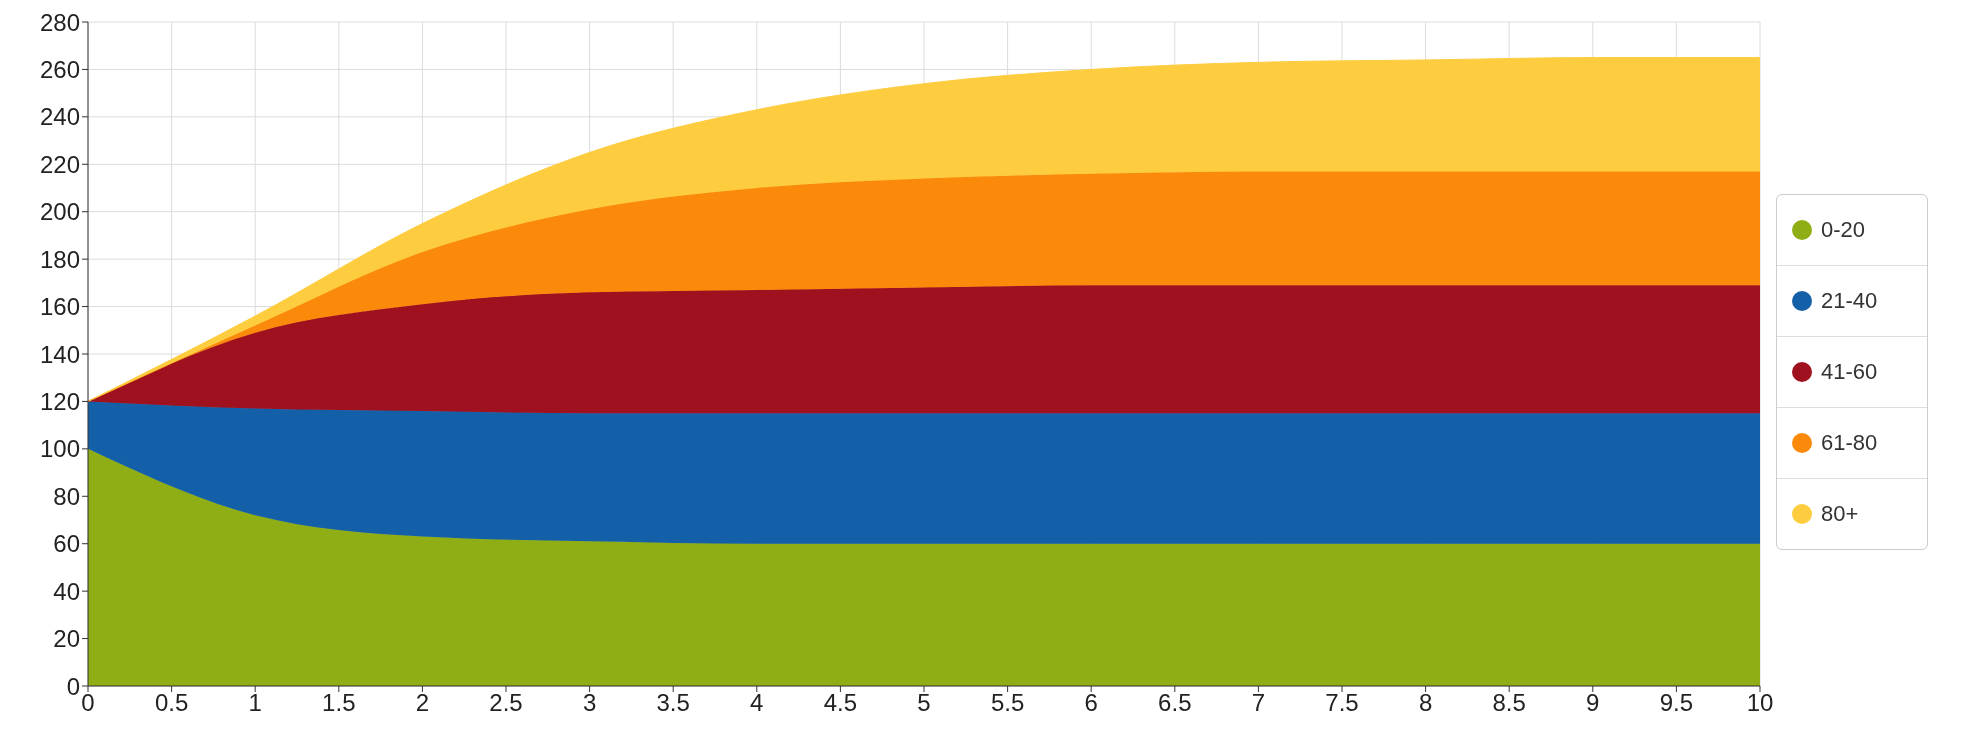  Describe the element at coordinates (73, 686) in the screenshot. I see `y-tick-label: 0` at that location.